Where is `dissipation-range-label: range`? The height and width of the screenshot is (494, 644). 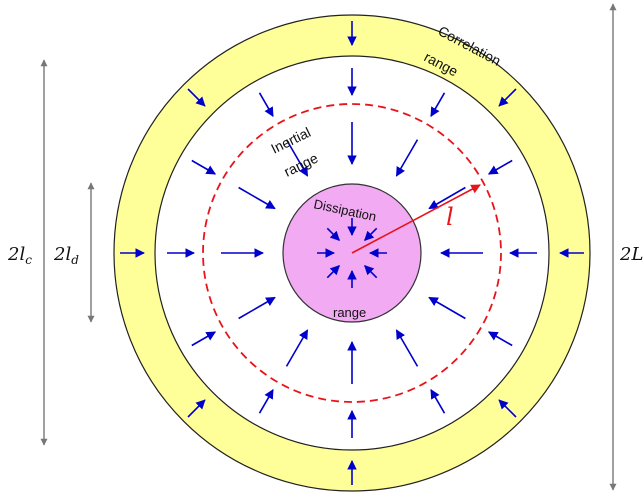
dissipation-range-label: range is located at coordinates (349, 312).